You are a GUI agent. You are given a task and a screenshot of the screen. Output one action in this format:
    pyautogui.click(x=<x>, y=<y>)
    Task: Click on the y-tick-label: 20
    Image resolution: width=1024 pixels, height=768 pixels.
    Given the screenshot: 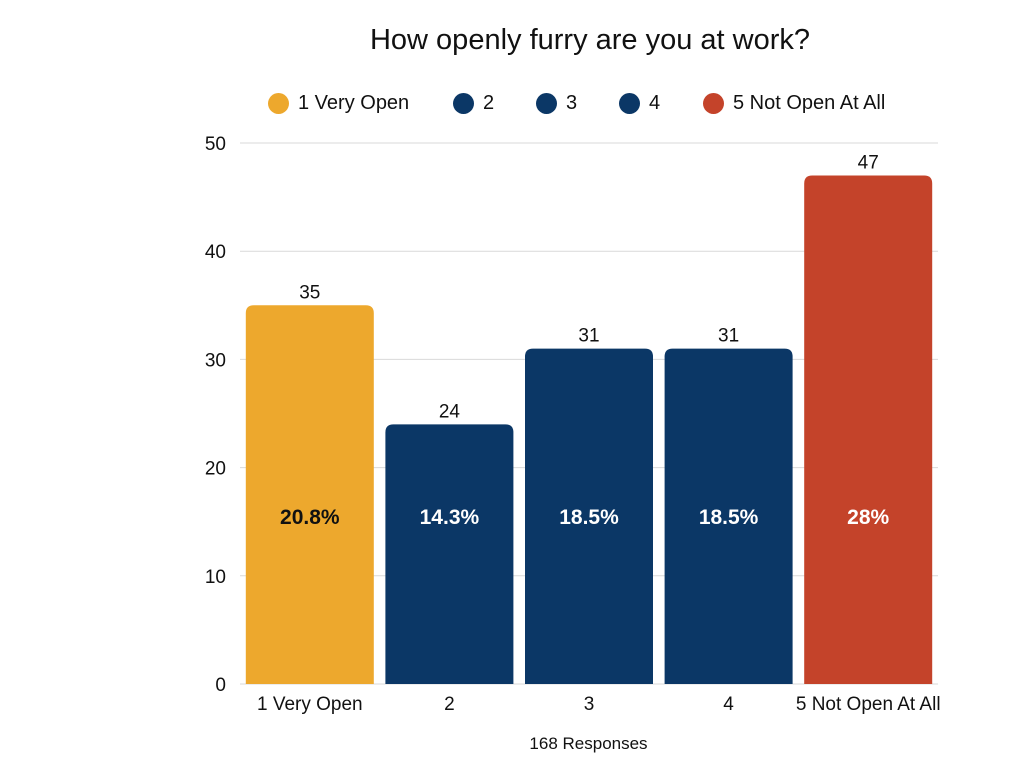 What is the action you would take?
    pyautogui.click(x=215, y=469)
    